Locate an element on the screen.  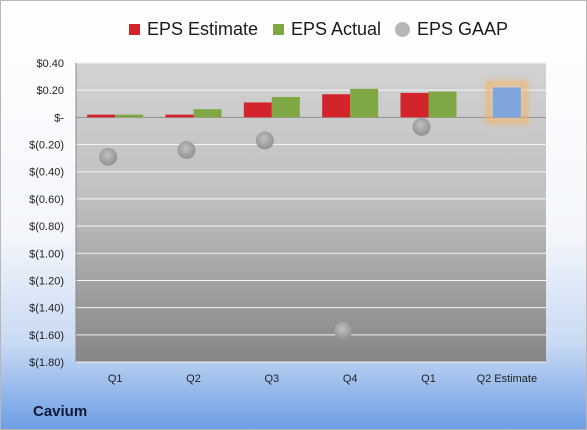
legend-swatch-eps-estimate is located at coordinates (134, 29).